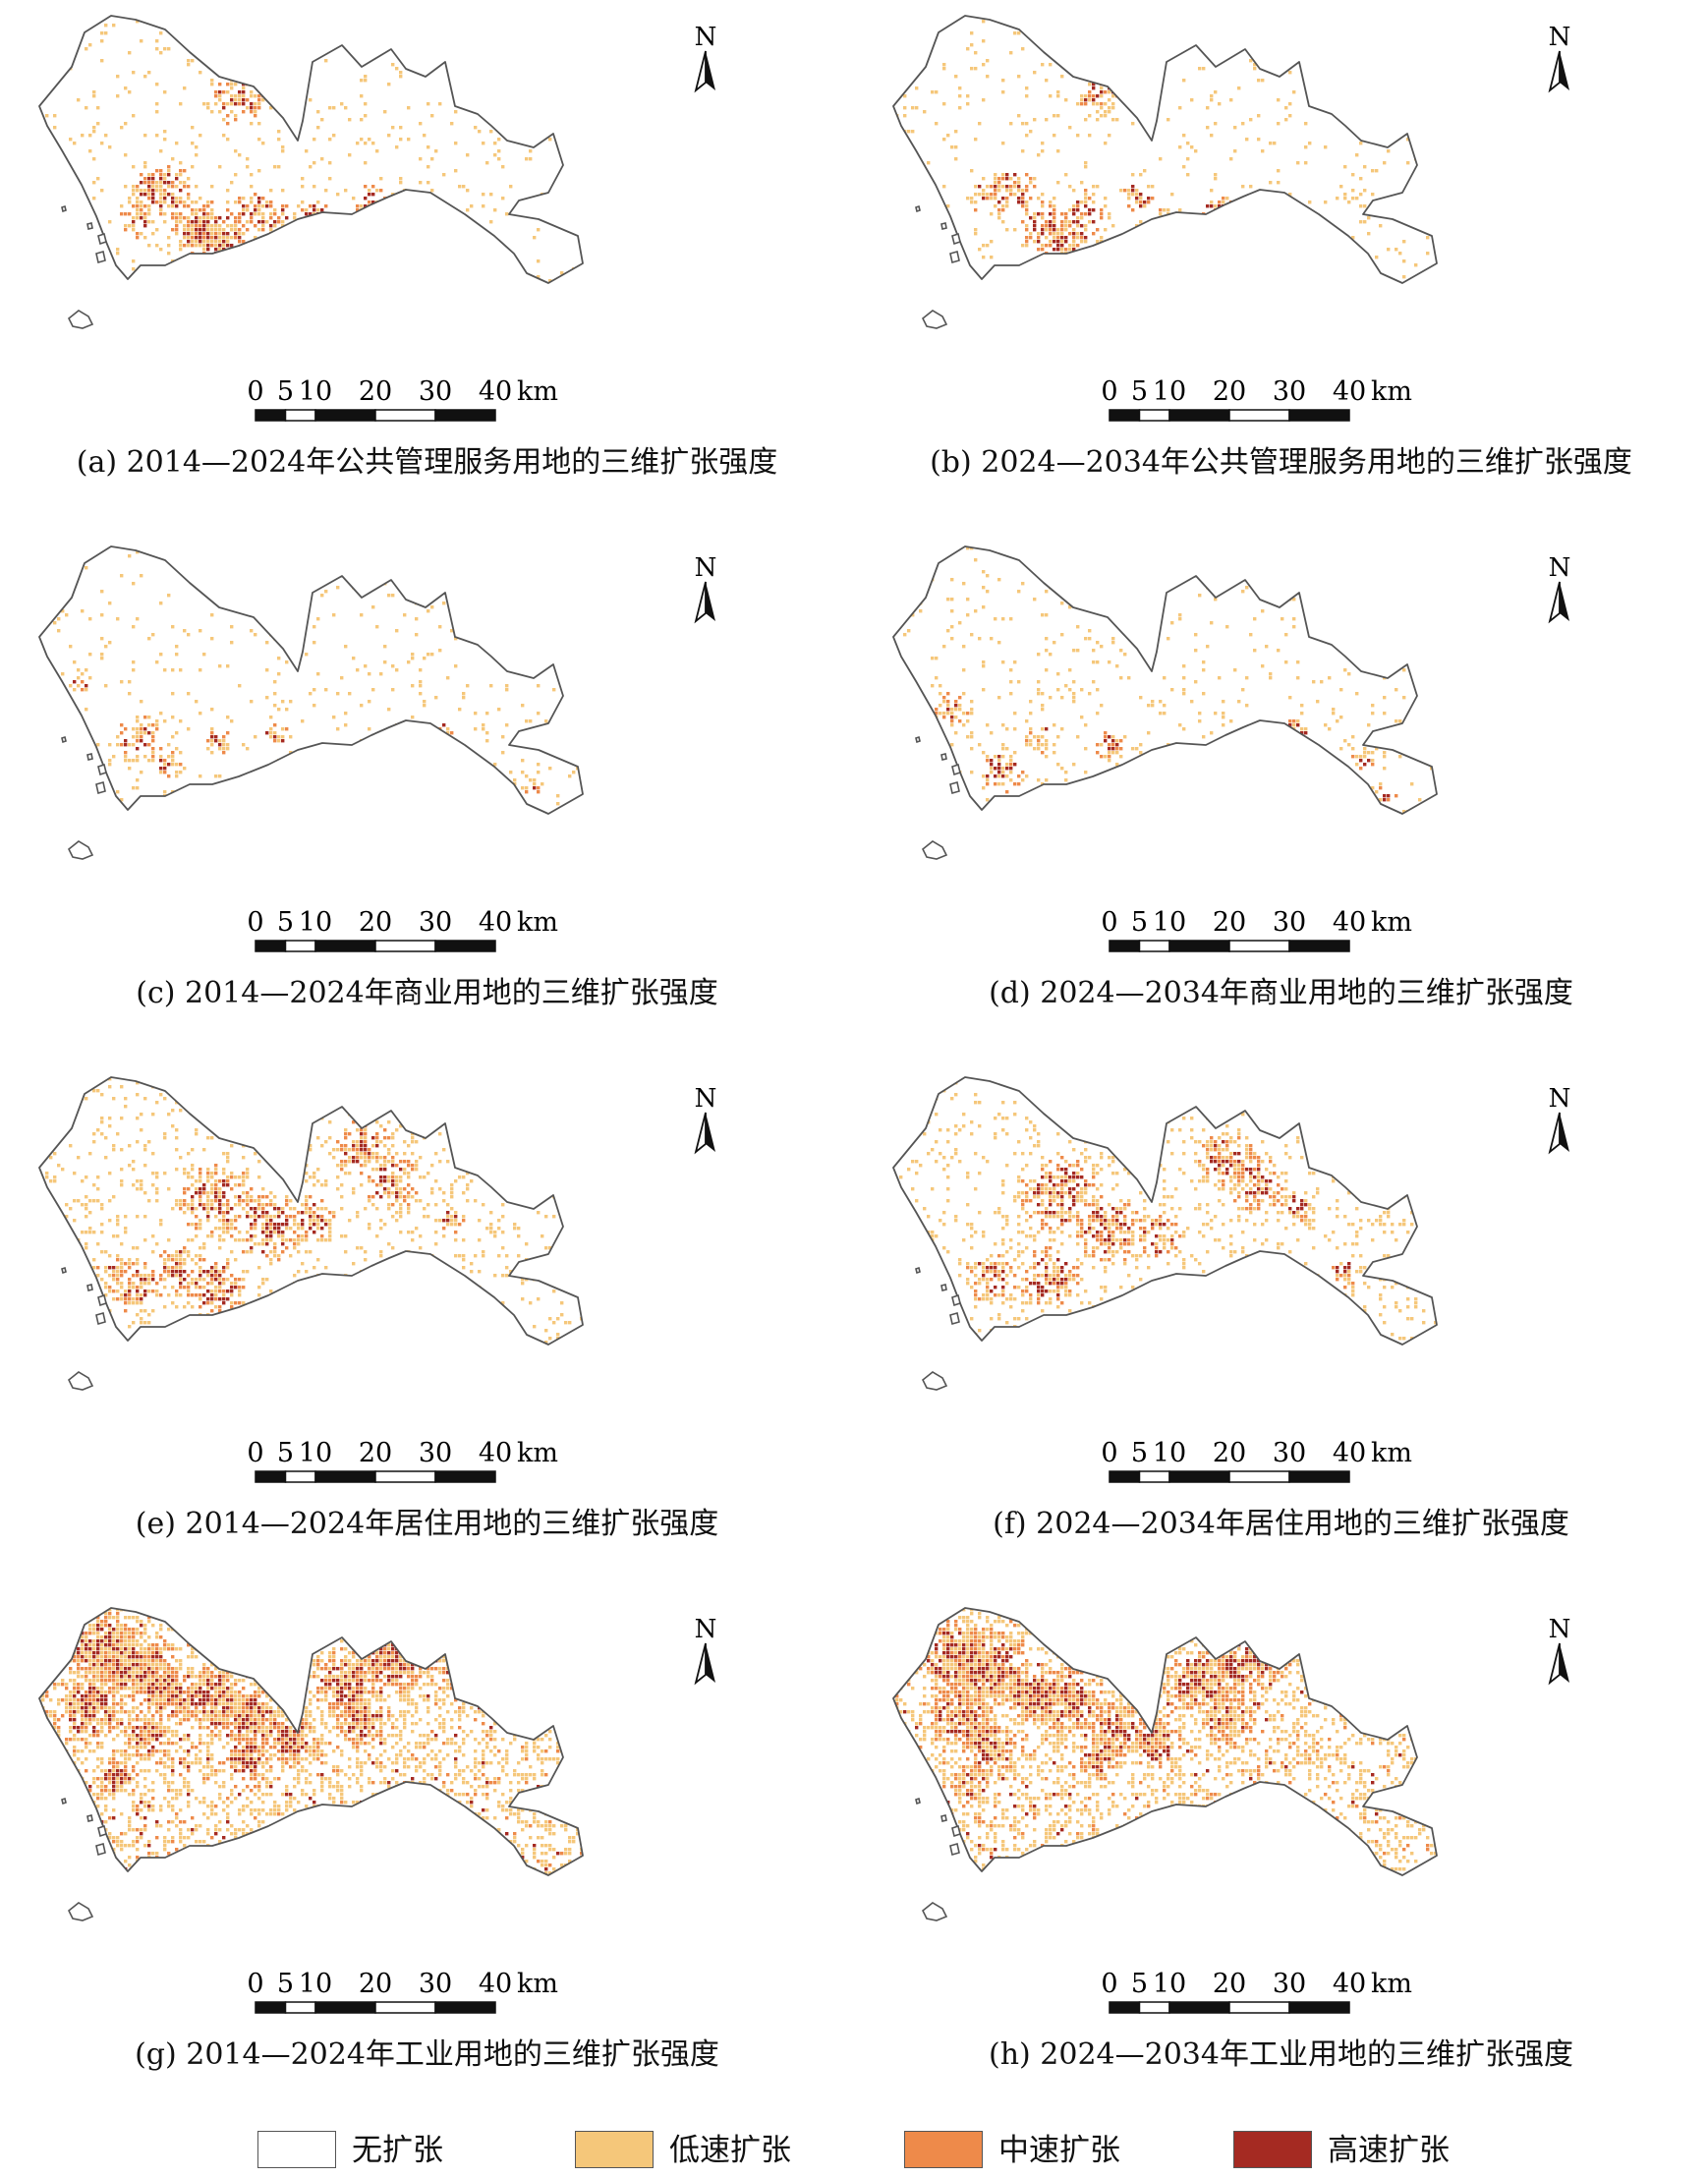 This screenshot has width=1708, height=2178. I want to click on map-g, so click(311, 1764).